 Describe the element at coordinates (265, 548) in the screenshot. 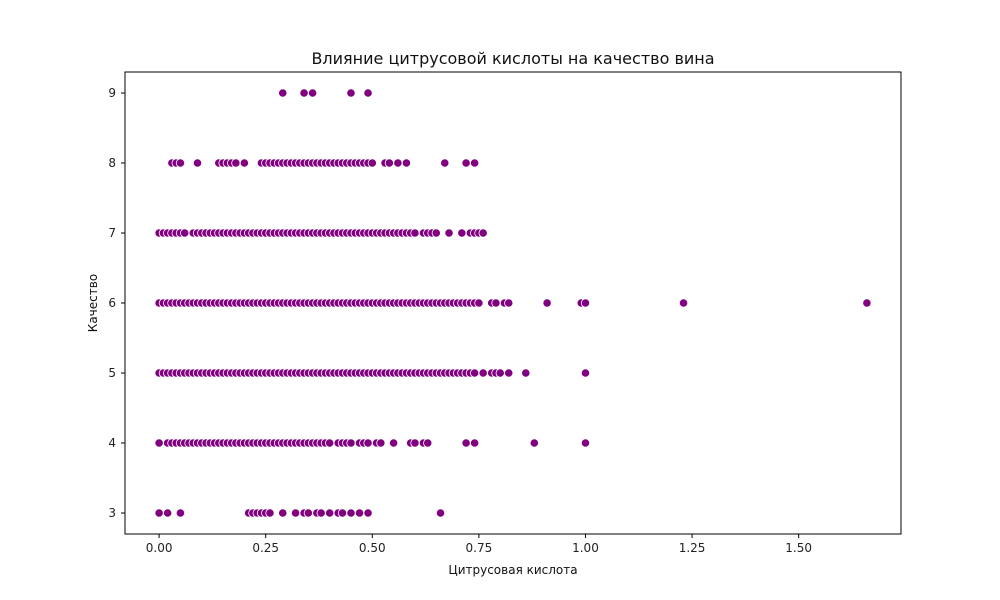

I see `x-tick-label: 0.25` at that location.